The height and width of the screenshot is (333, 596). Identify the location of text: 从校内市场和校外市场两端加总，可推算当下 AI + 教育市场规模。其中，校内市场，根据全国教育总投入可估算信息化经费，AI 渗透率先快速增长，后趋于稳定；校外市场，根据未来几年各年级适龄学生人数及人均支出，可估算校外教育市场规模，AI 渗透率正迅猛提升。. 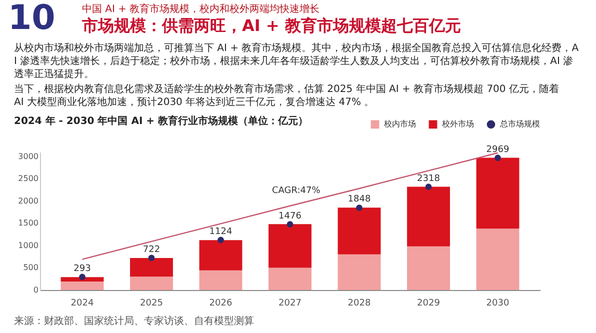
(296, 61).